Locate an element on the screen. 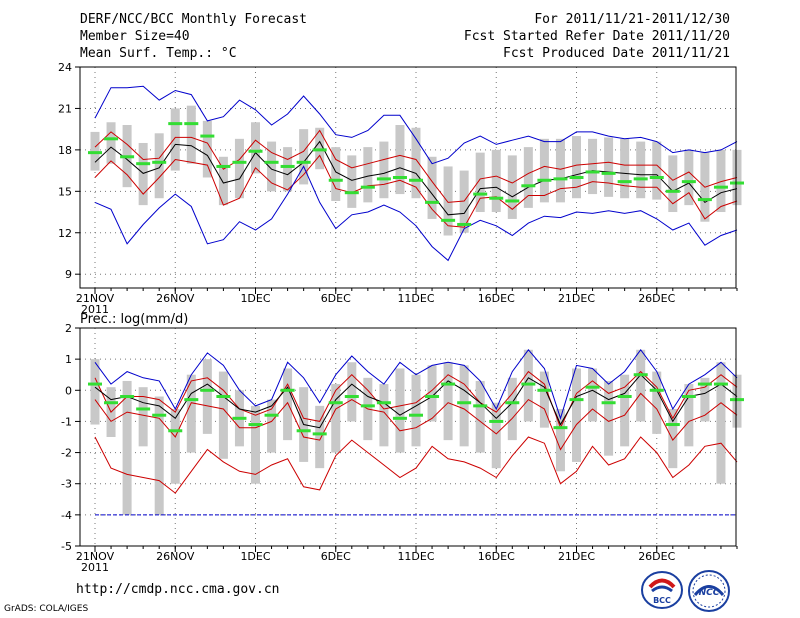 This screenshot has width=800, height=618. chart-title: DERF/NCC/BCC Monthly Forecast is located at coordinates (193, 19).